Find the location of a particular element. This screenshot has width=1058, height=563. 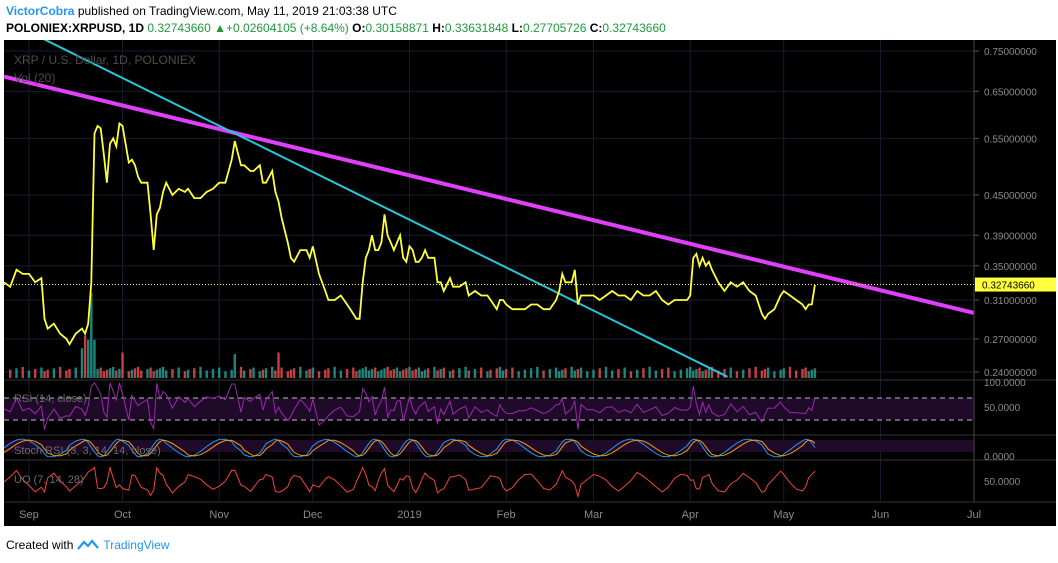

x-tick-label: Jun is located at coordinates (881, 515).